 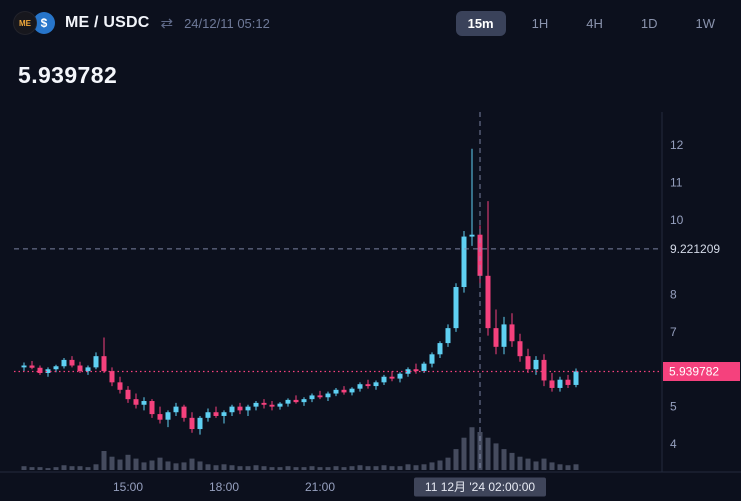 What do you see at coordinates (44, 23) in the screenshot?
I see `usdc-token-icon: $` at bounding box center [44, 23].